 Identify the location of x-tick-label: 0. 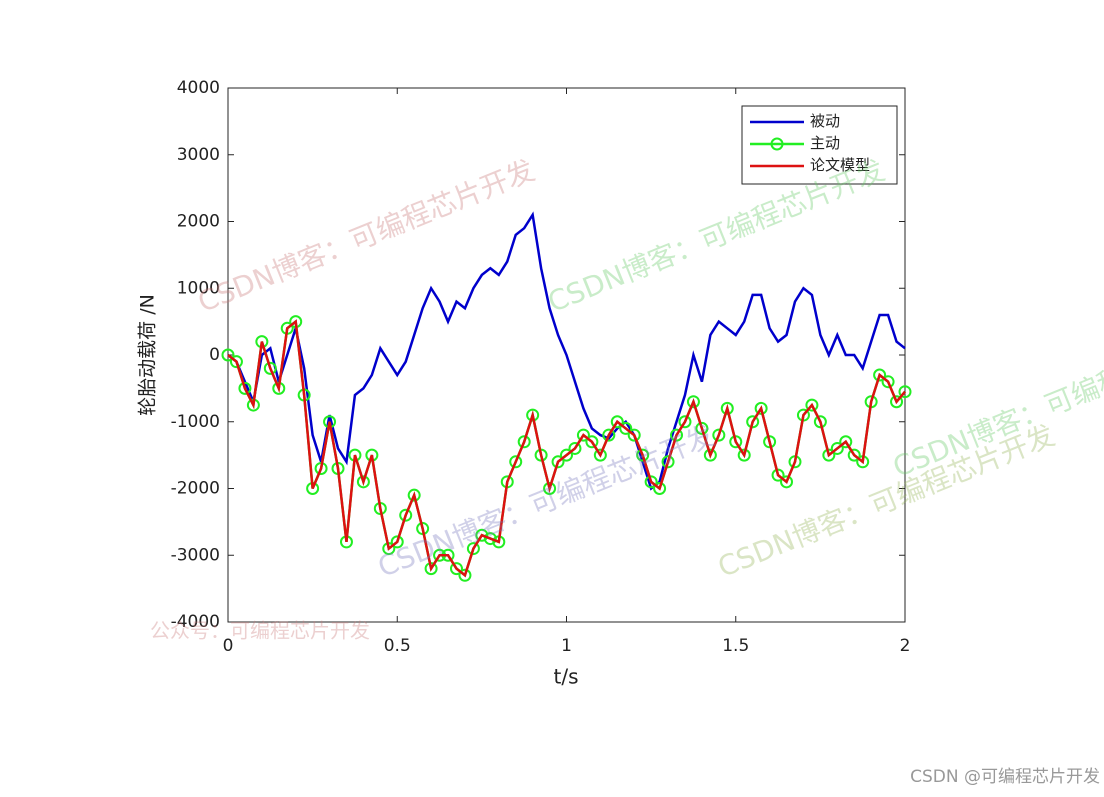
(228, 646).